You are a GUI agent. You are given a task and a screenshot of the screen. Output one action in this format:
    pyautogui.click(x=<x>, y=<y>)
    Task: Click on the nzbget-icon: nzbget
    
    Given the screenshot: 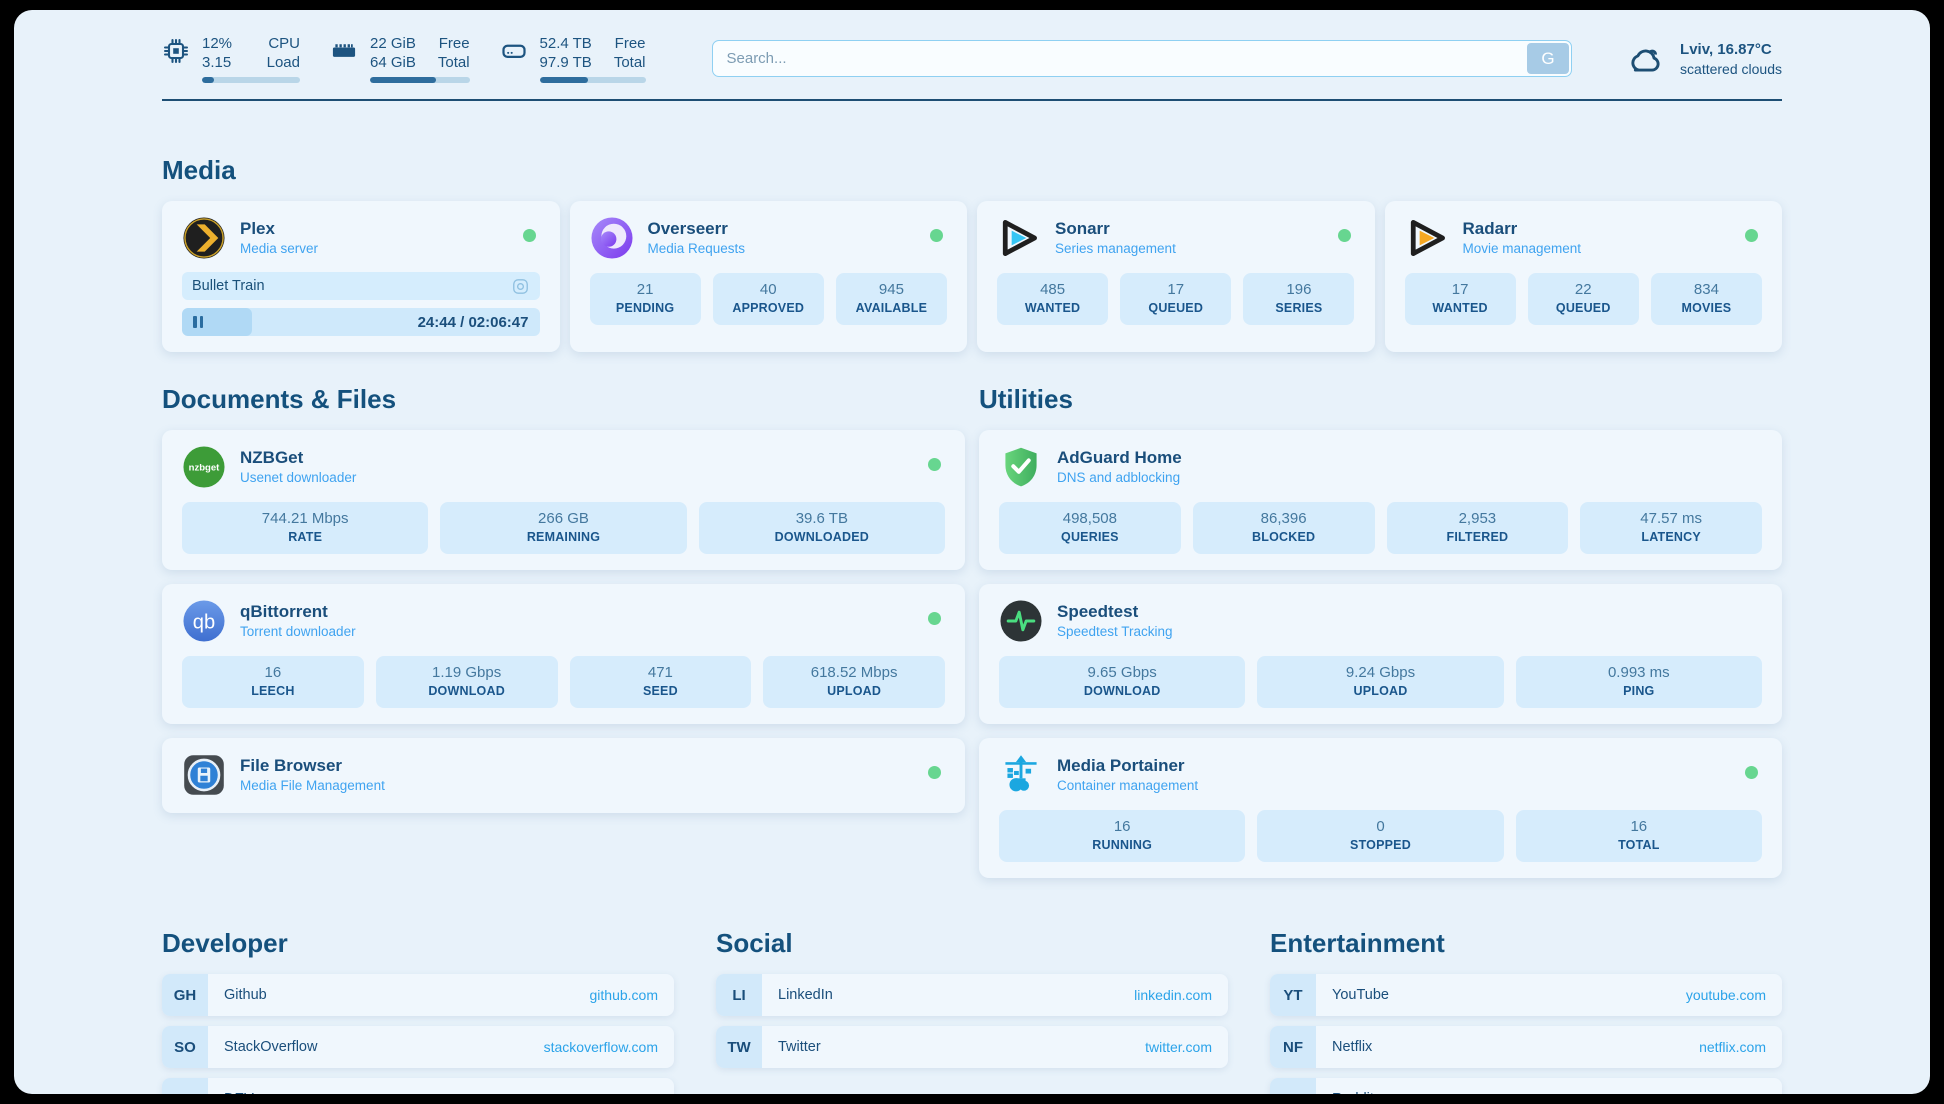 What is the action you would take?
    pyautogui.click(x=204, y=467)
    